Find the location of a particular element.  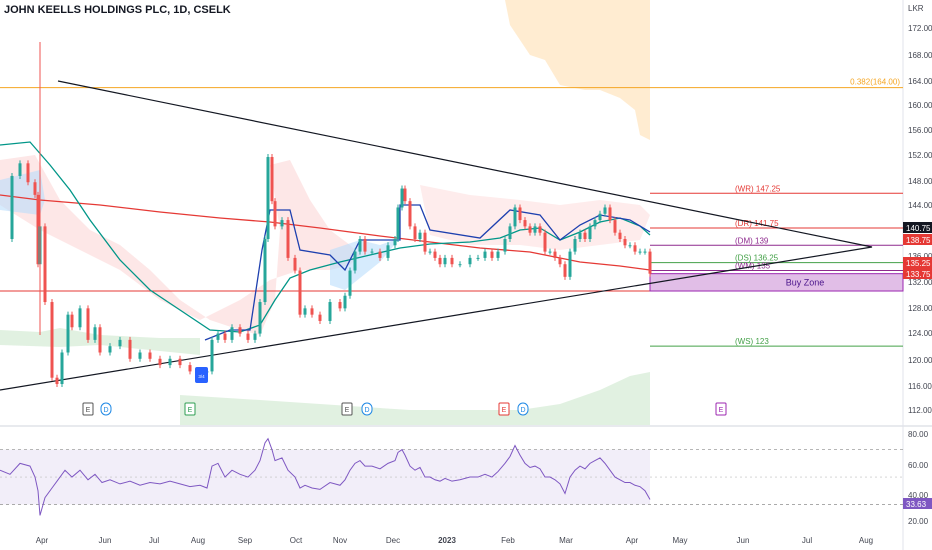

price-tag-label: 135.25 is located at coordinates (918, 263).